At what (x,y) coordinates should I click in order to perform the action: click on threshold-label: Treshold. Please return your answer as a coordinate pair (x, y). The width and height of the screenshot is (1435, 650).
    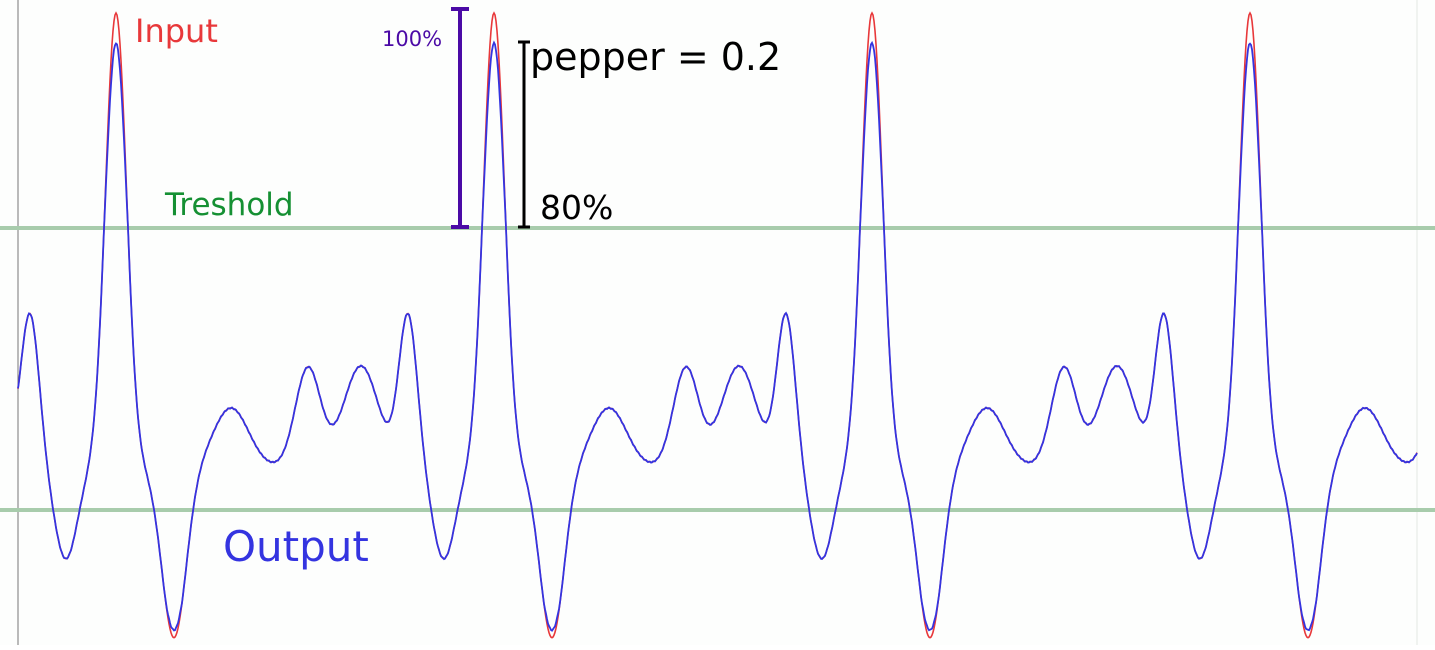
    Looking at the image, I should click on (229, 205).